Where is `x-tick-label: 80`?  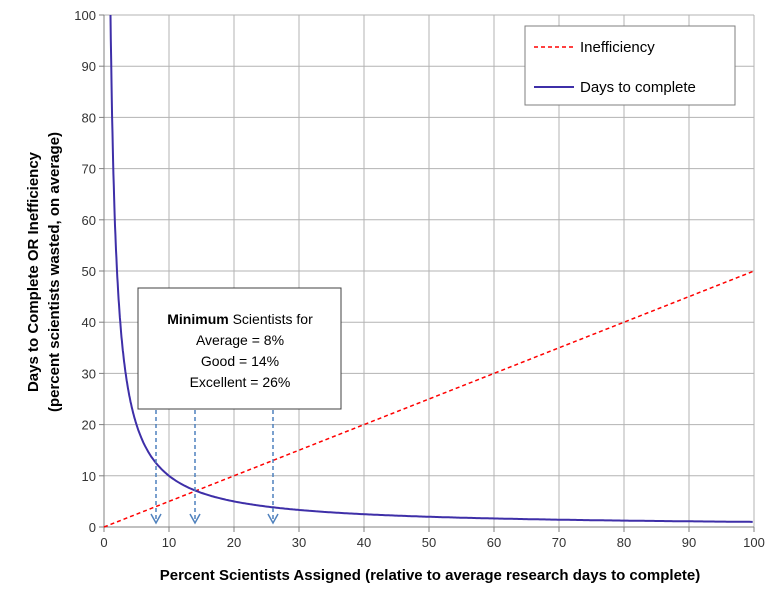
x-tick-label: 80 is located at coordinates (624, 542).